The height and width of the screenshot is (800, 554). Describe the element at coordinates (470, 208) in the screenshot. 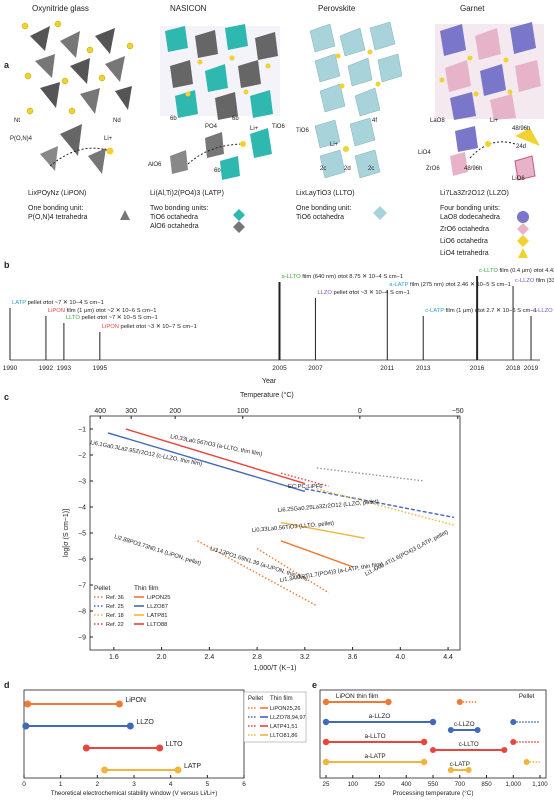

I see `llzo-unit-title: Four bonding units:` at that location.